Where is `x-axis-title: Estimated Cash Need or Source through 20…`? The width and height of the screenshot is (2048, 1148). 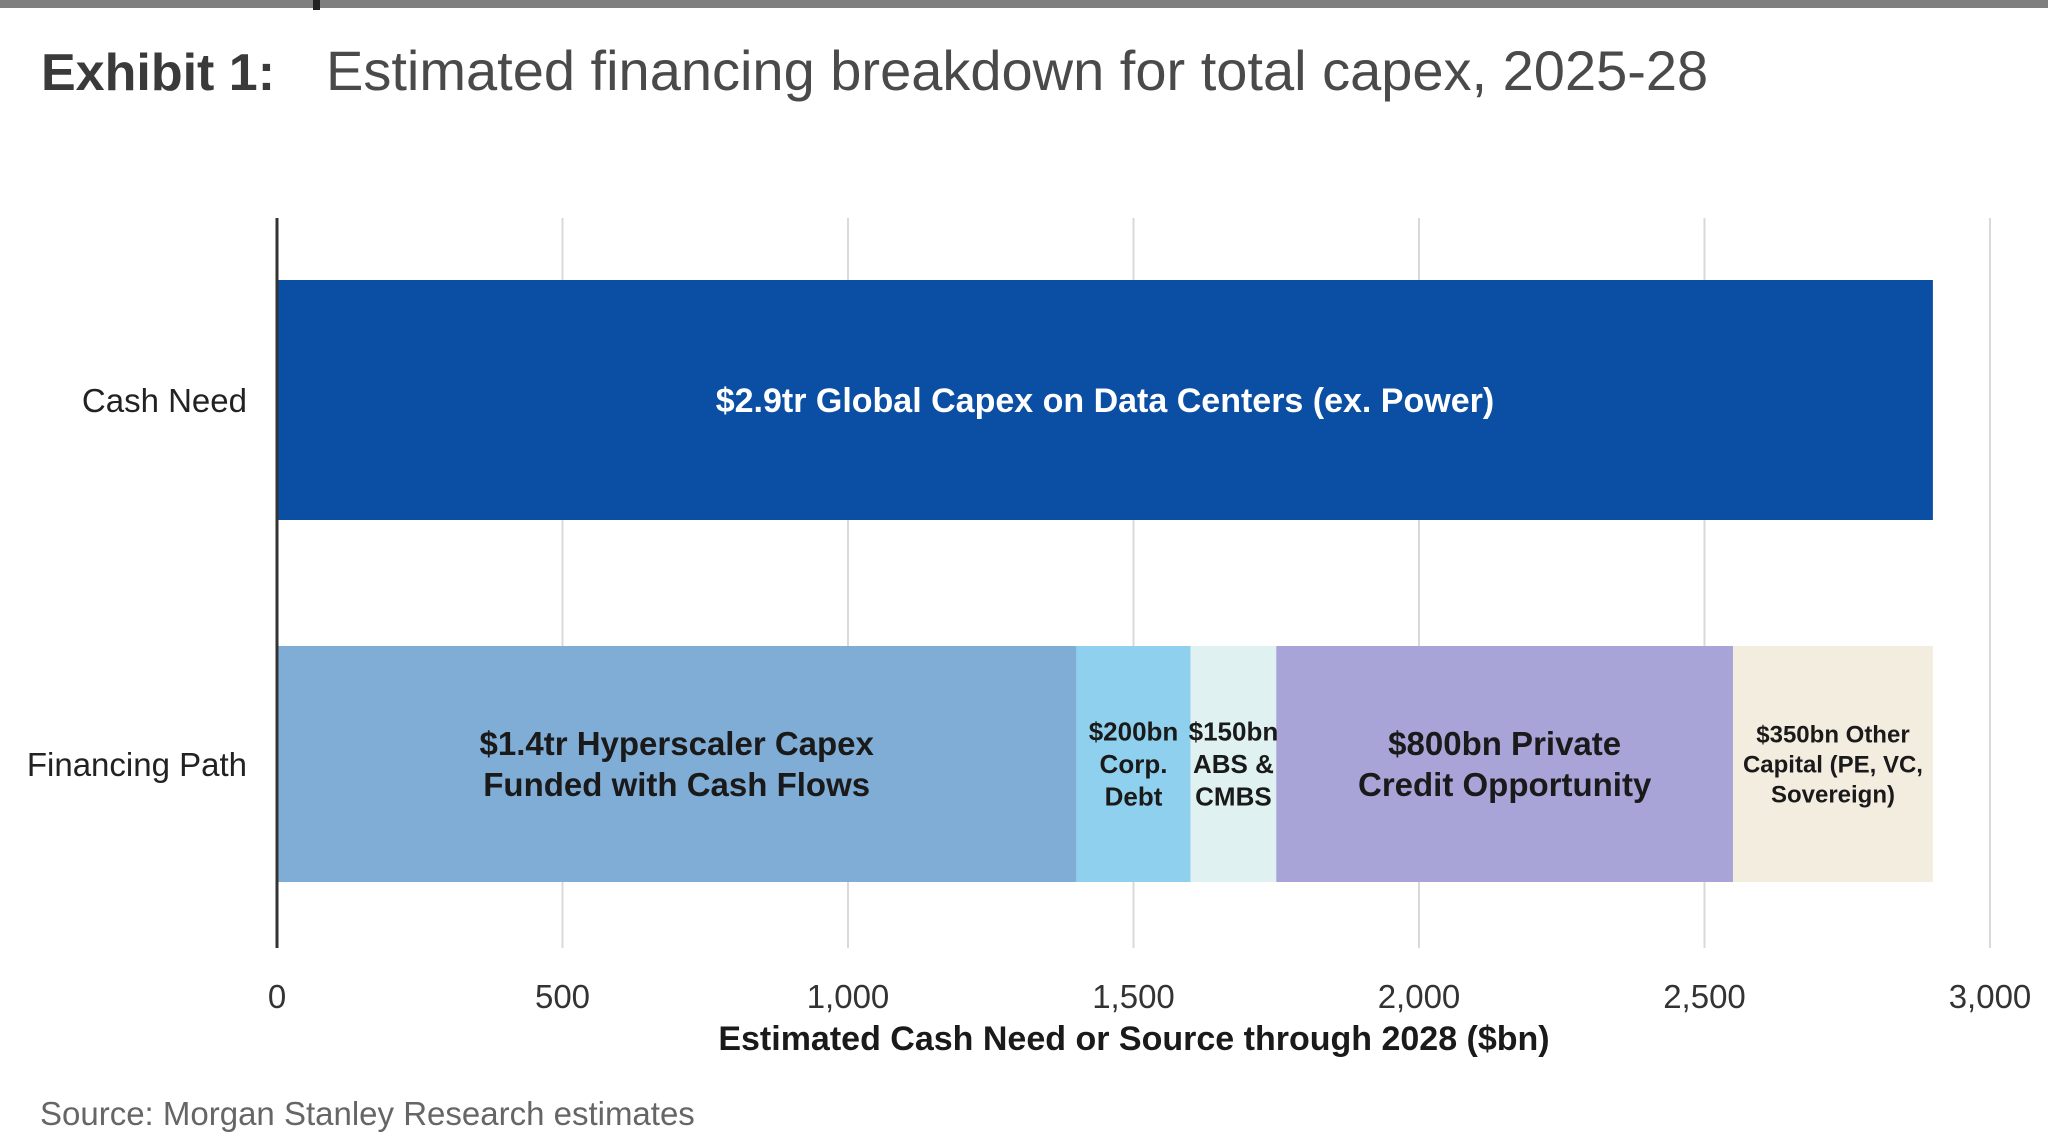 x-axis-title: Estimated Cash Need or Source through 20… is located at coordinates (1133, 1039).